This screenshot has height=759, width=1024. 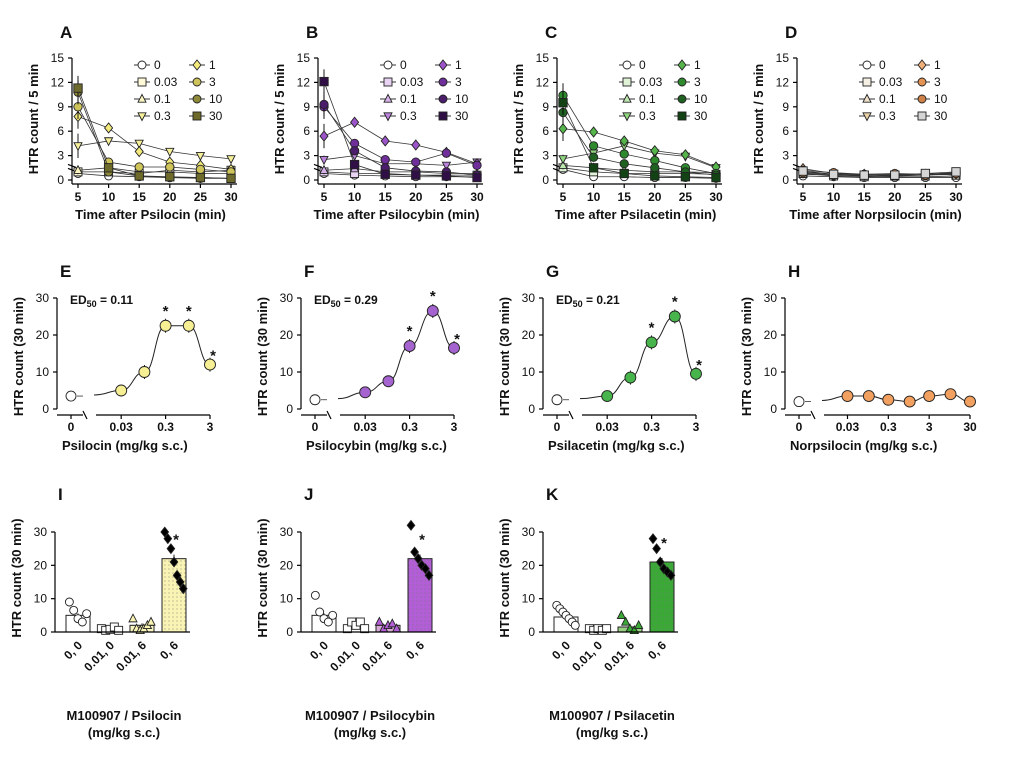 What do you see at coordinates (397, 214) in the screenshot?
I see `x-axis-label: Time after Psilocybin (min)` at bounding box center [397, 214].